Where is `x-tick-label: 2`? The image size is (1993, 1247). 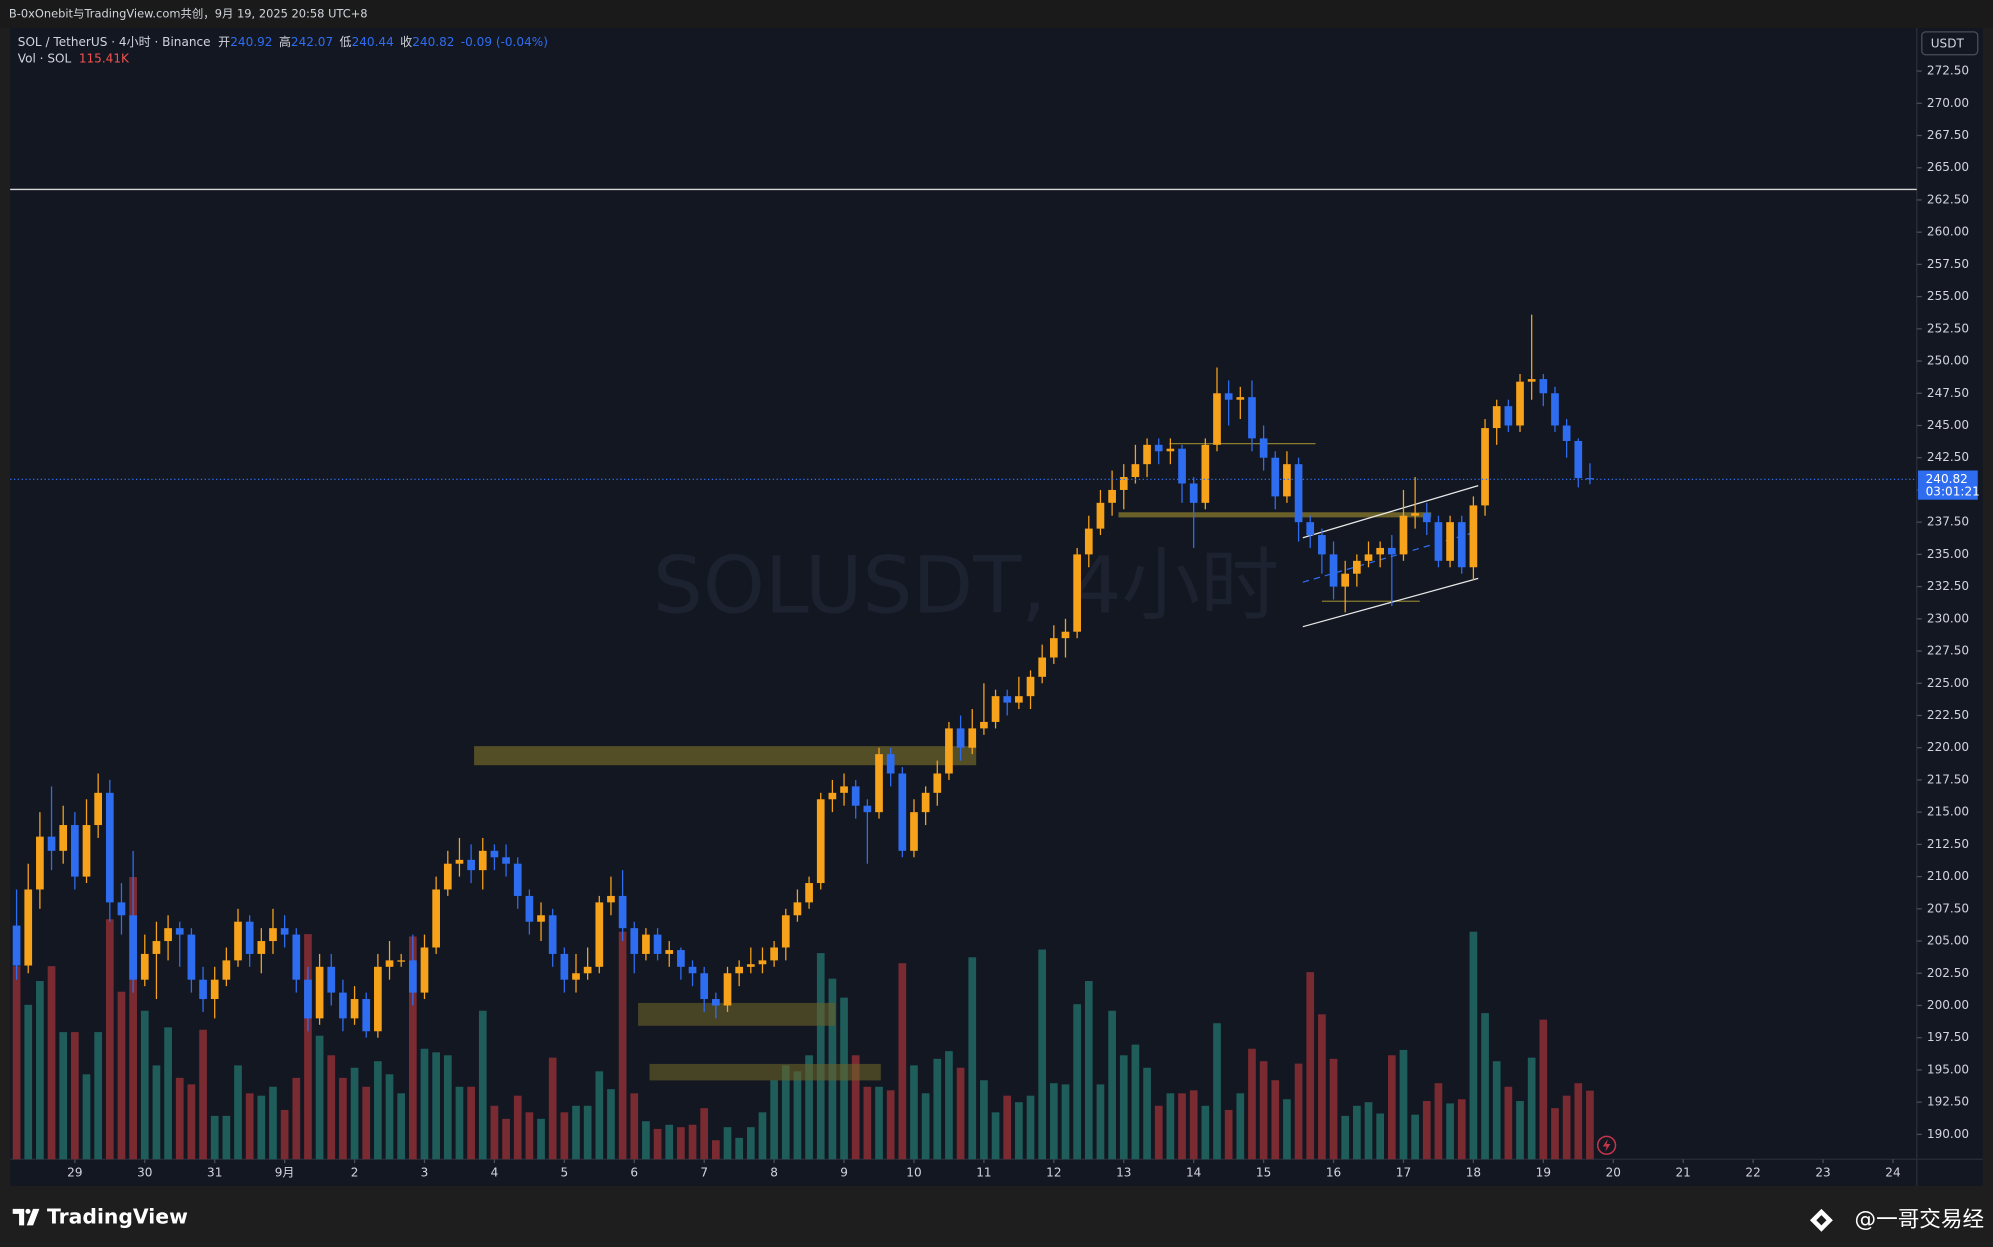 x-tick-label: 2 is located at coordinates (355, 1173).